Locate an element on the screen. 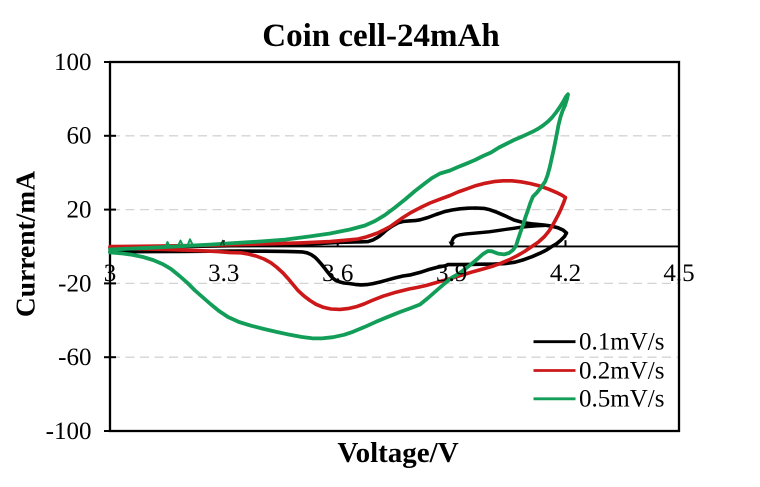 The height and width of the screenshot is (487, 760). svg-text: -100 is located at coordinates (69, 431).